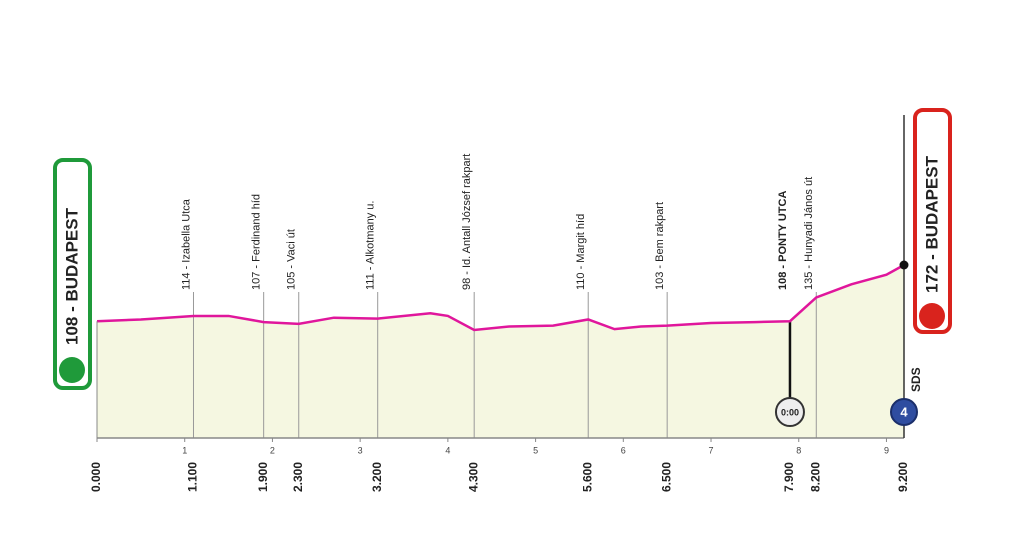  Describe the element at coordinates (904, 265) in the screenshot. I see `finish-dot` at that location.